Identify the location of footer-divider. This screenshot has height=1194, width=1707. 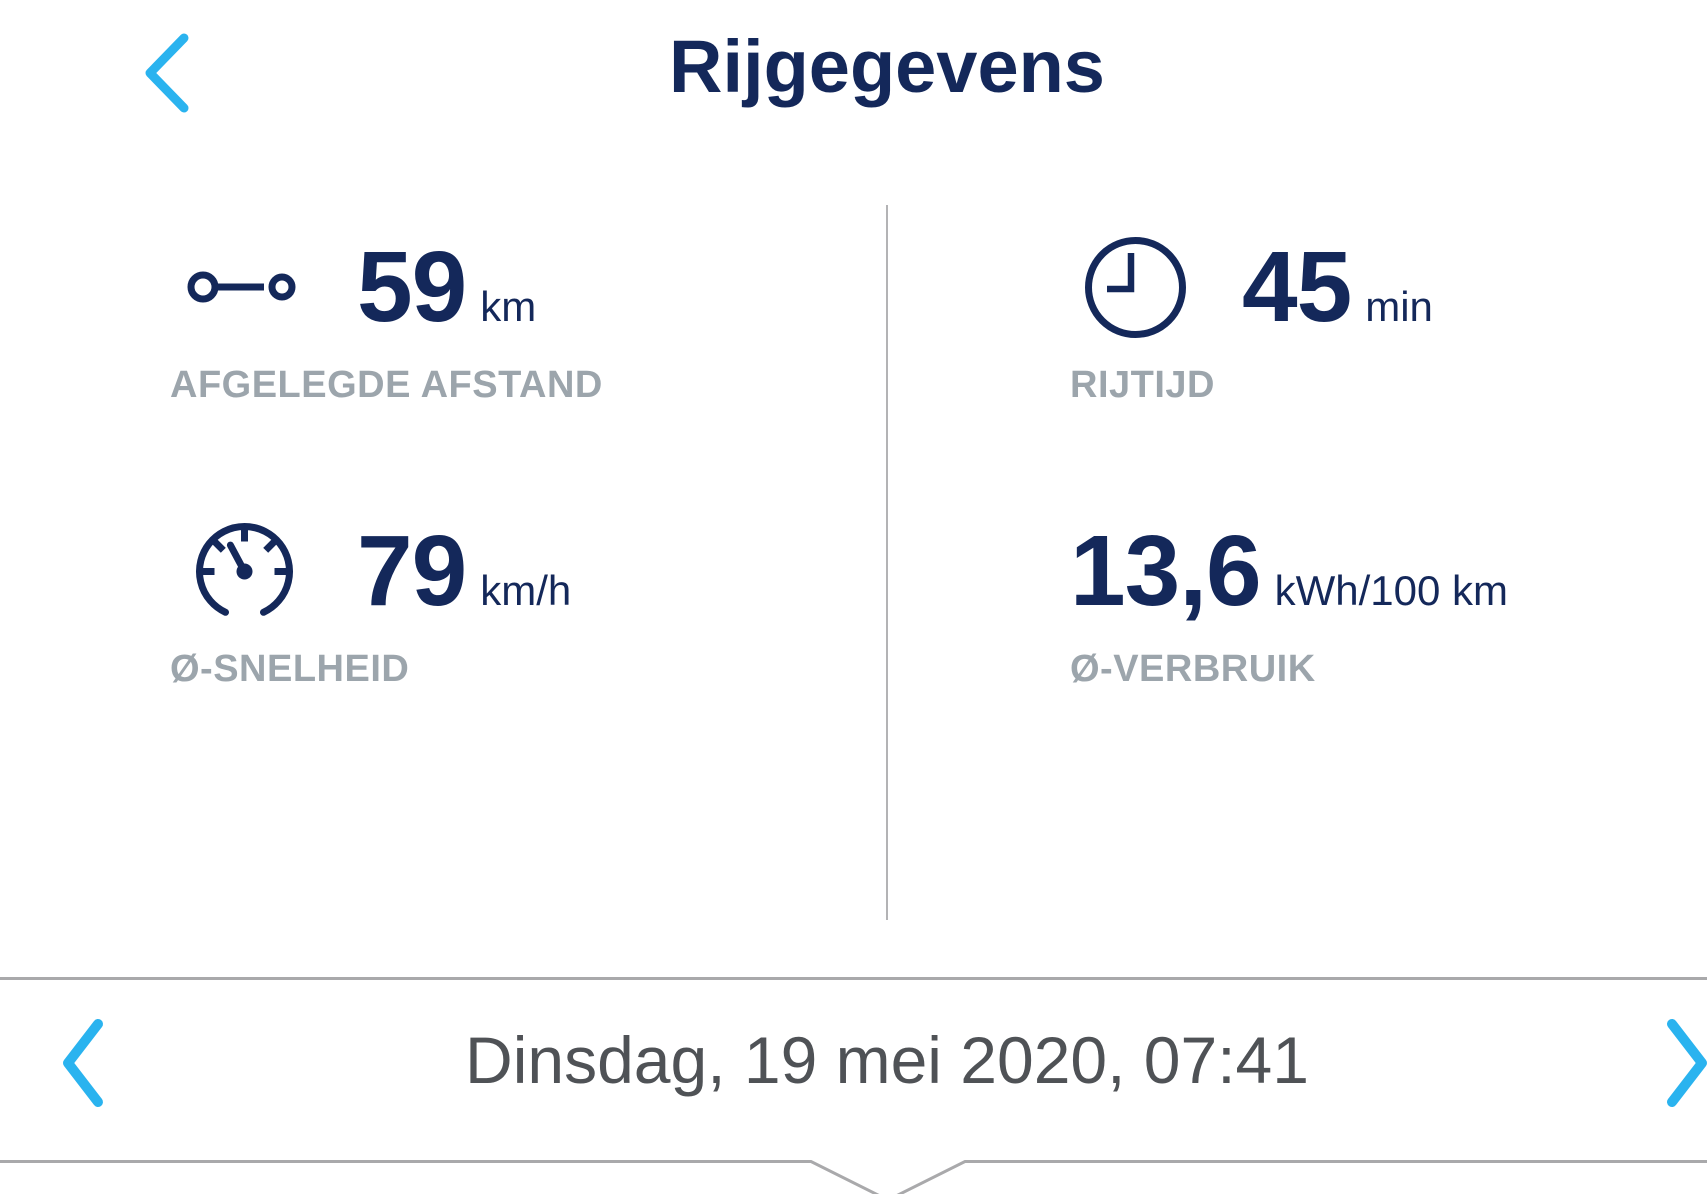
(853, 978).